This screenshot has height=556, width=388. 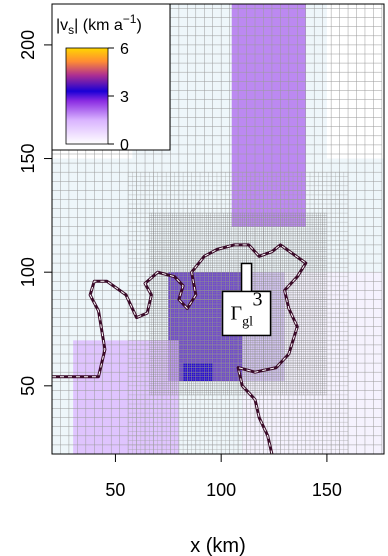 What do you see at coordinates (115, 490) in the screenshot?
I see `x-tick-label: 50` at bounding box center [115, 490].